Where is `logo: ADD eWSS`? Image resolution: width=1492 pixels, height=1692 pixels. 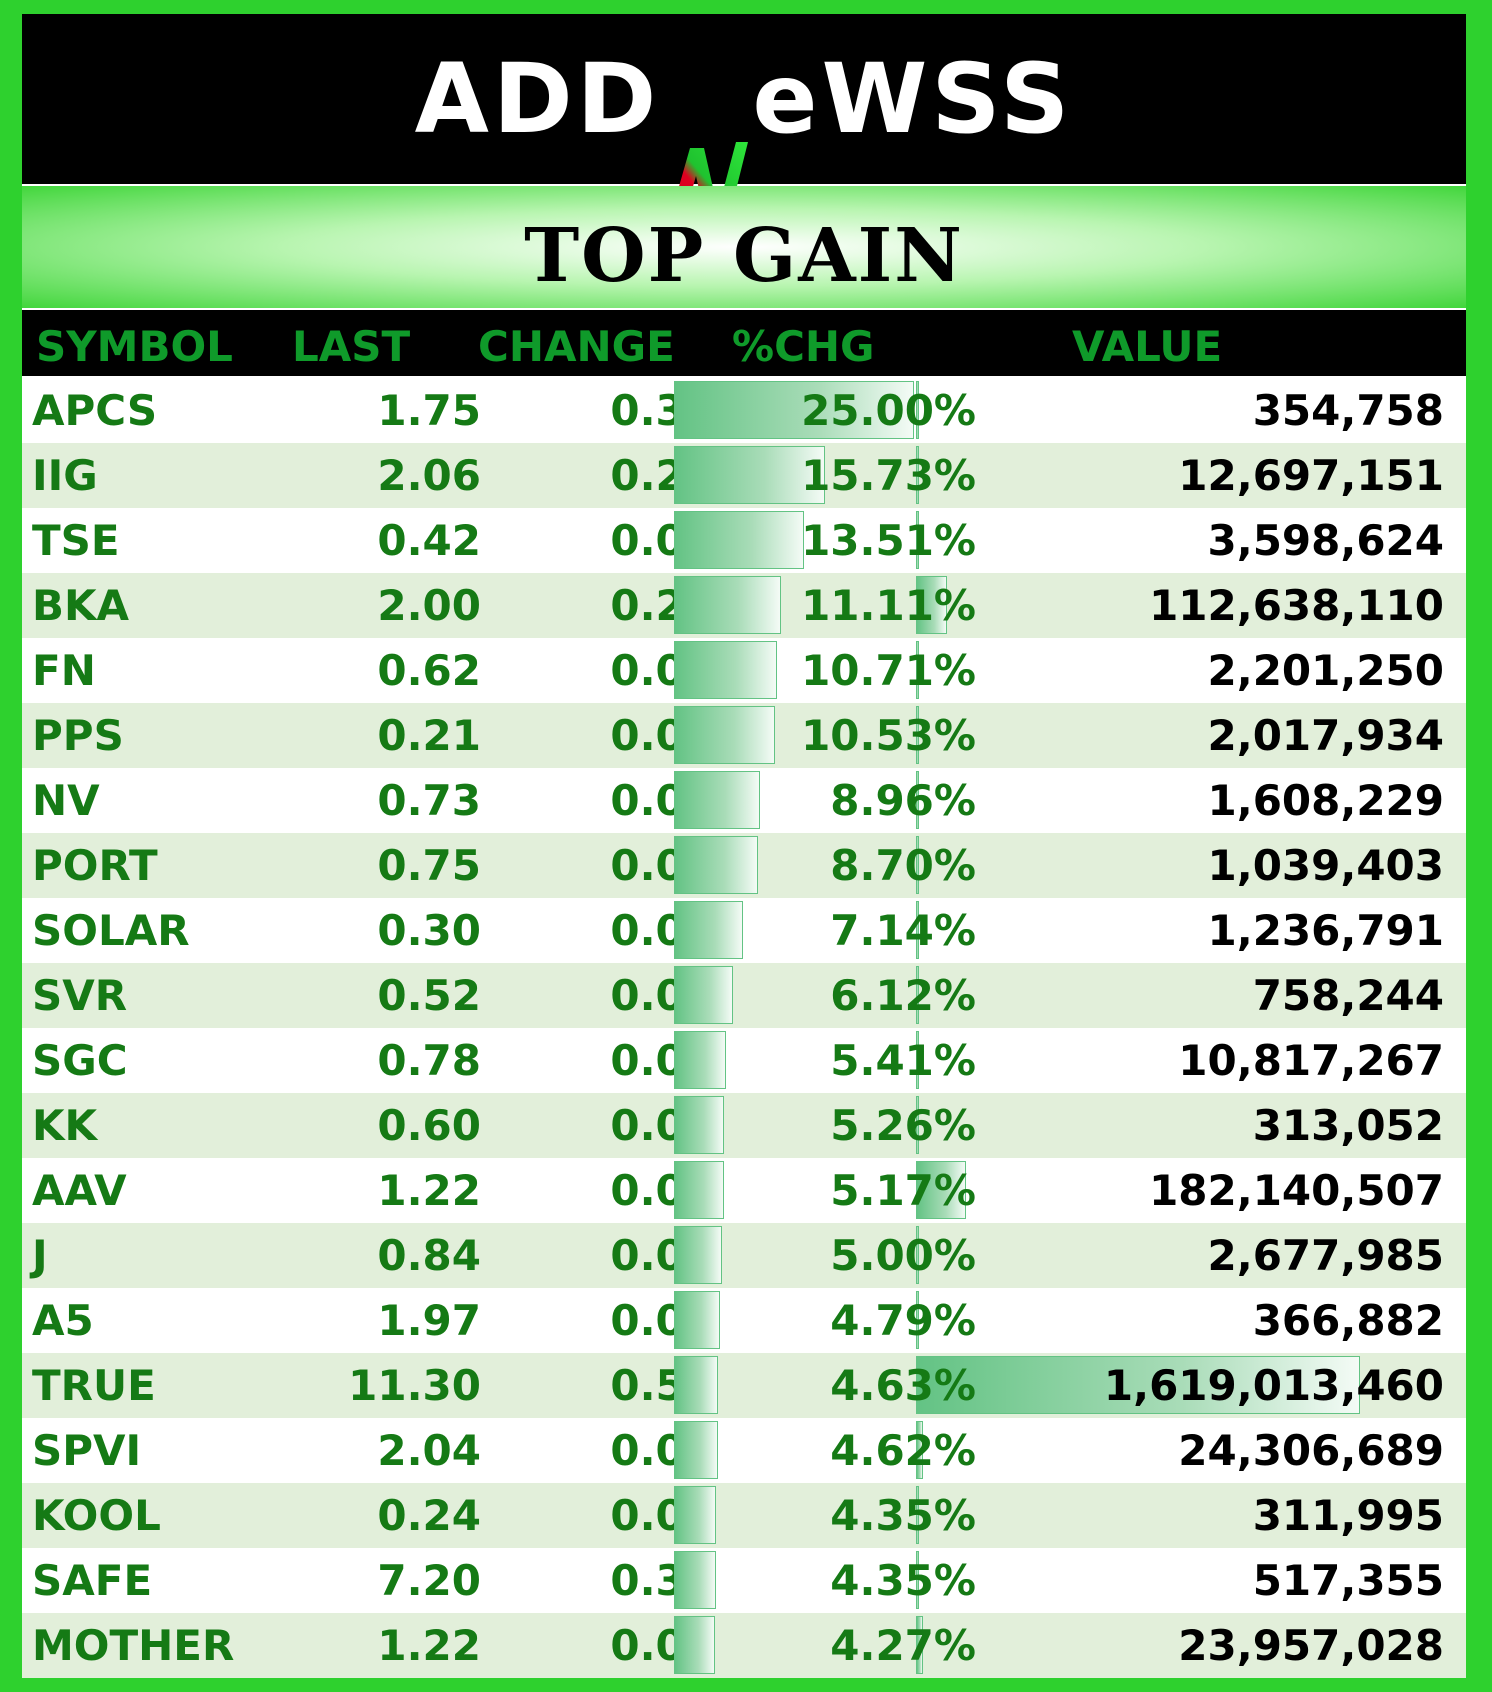 logo: ADD eWSS is located at coordinates (744, 140).